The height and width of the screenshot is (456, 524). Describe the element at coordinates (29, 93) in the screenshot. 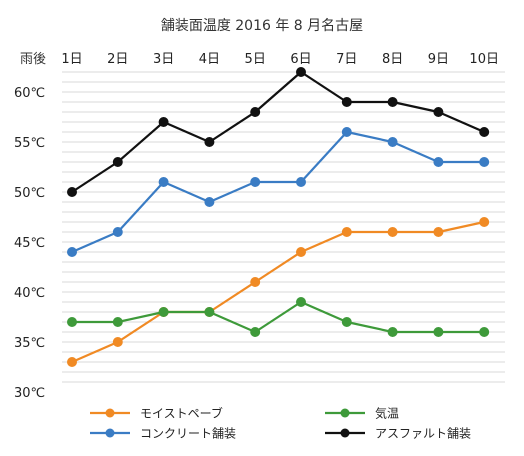

I see `y-tick-label: 60℃` at that location.